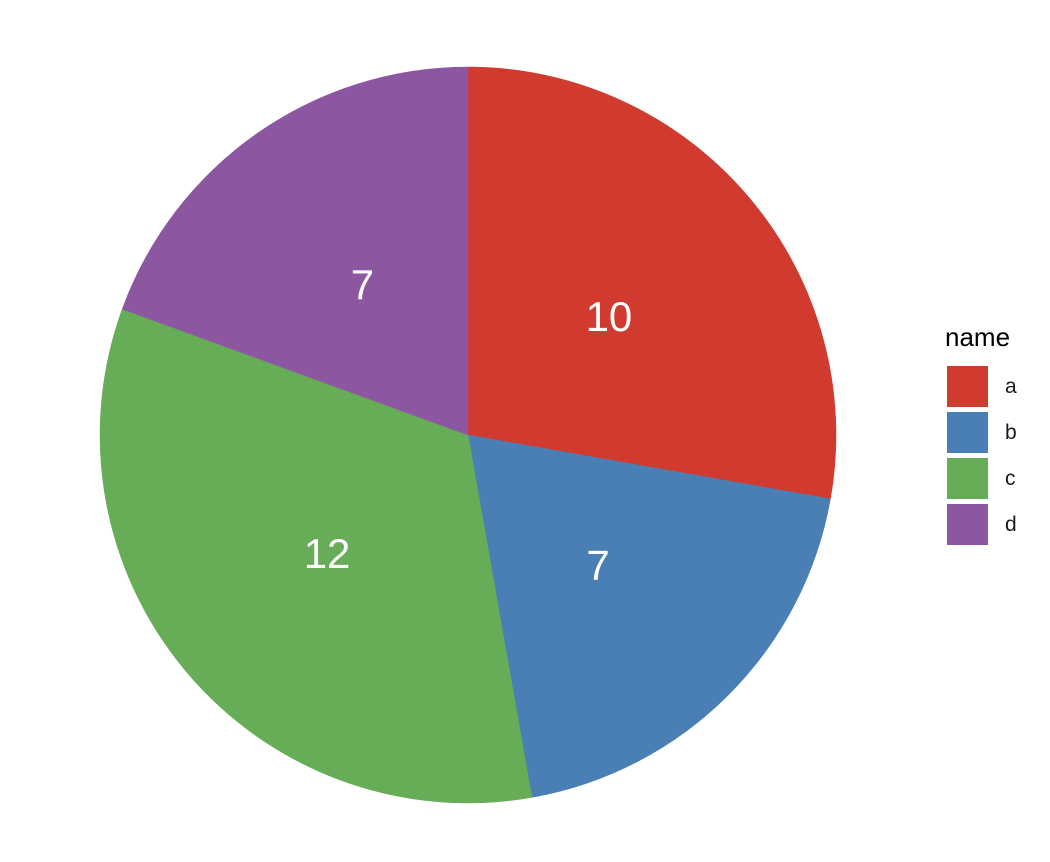 The width and height of the screenshot is (1050, 862). Describe the element at coordinates (967, 386) in the screenshot. I see `legend-key-a` at that location.